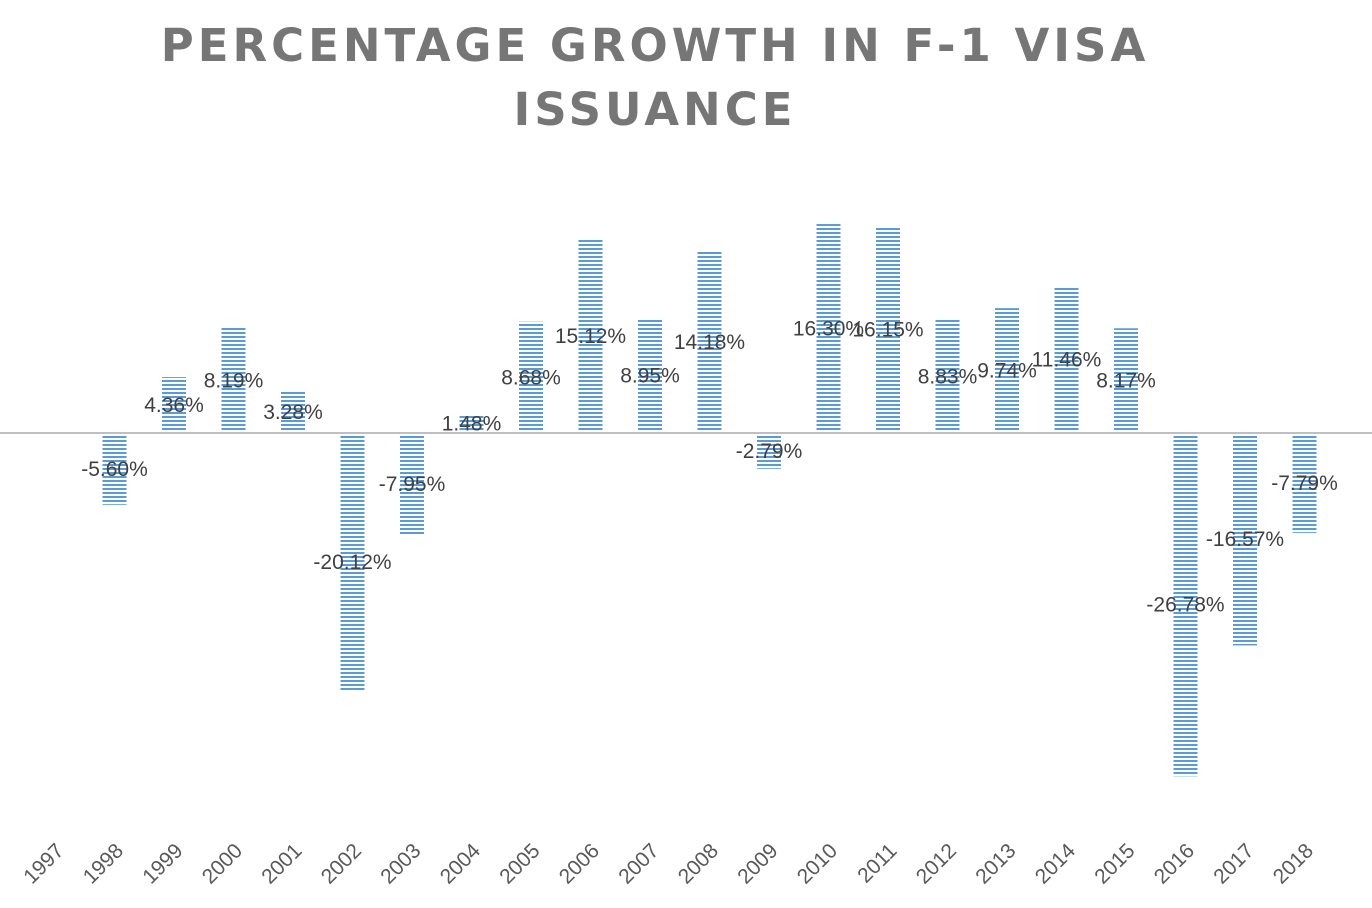  I want to click on data-label-2006: 15.12%, so click(590, 336).